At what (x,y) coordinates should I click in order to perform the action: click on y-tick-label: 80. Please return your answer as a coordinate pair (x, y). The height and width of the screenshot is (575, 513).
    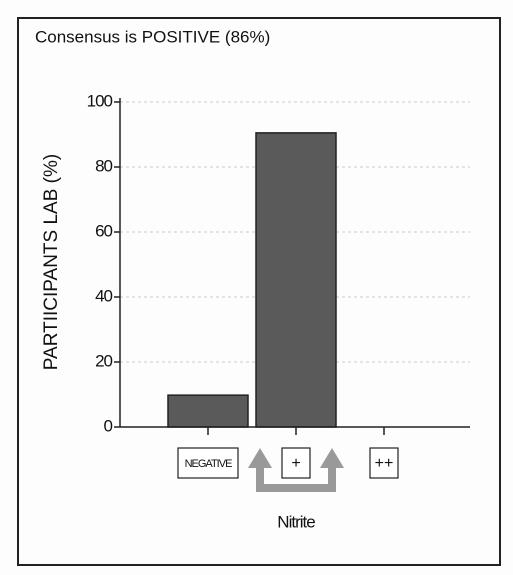
    Looking at the image, I should click on (103, 165).